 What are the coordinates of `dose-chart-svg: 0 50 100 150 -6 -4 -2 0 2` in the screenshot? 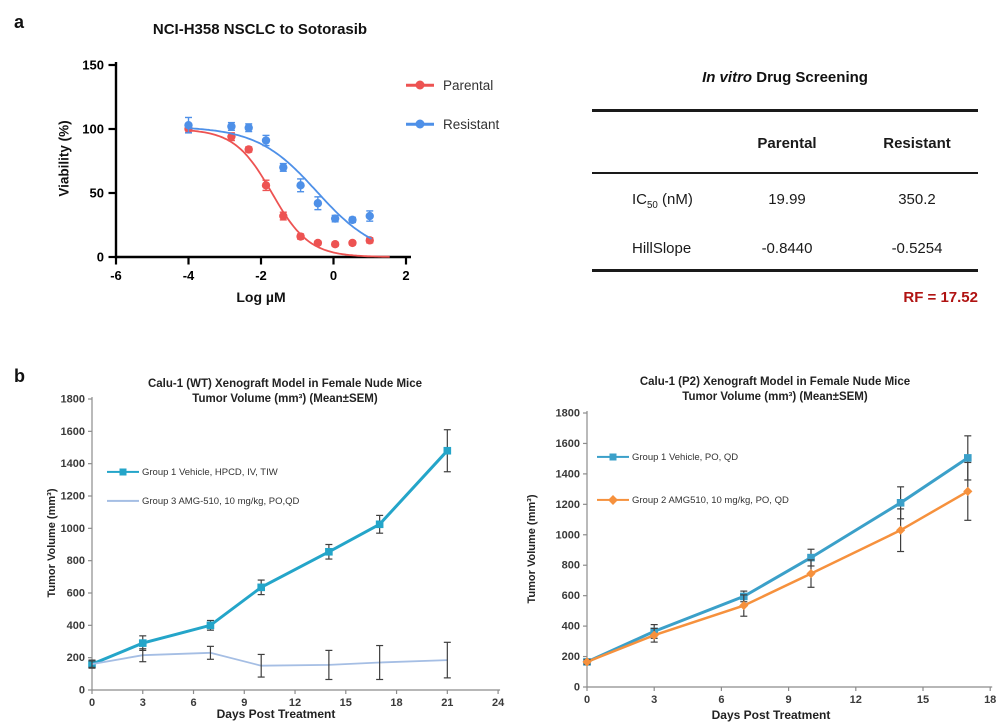 It's located at (246, 170).